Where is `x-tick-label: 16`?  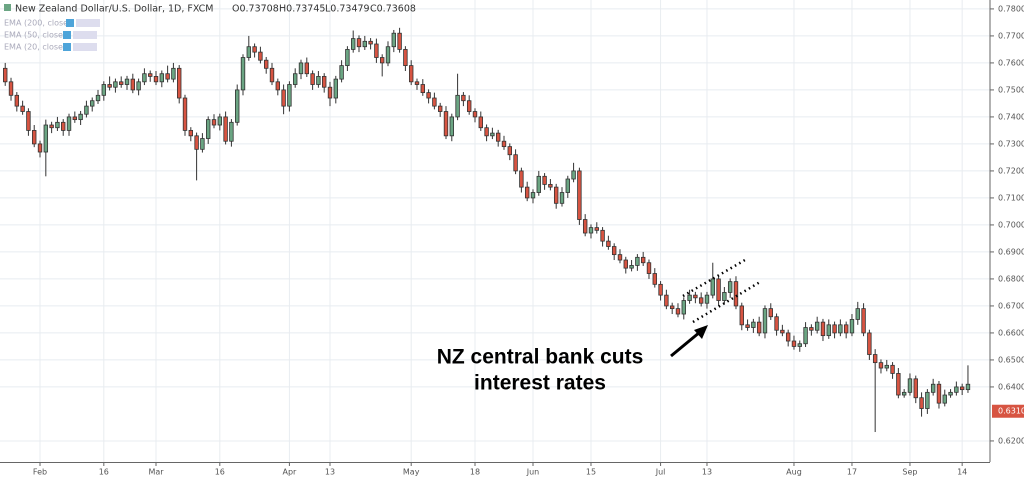 x-tick-label: 16 is located at coordinates (104, 472).